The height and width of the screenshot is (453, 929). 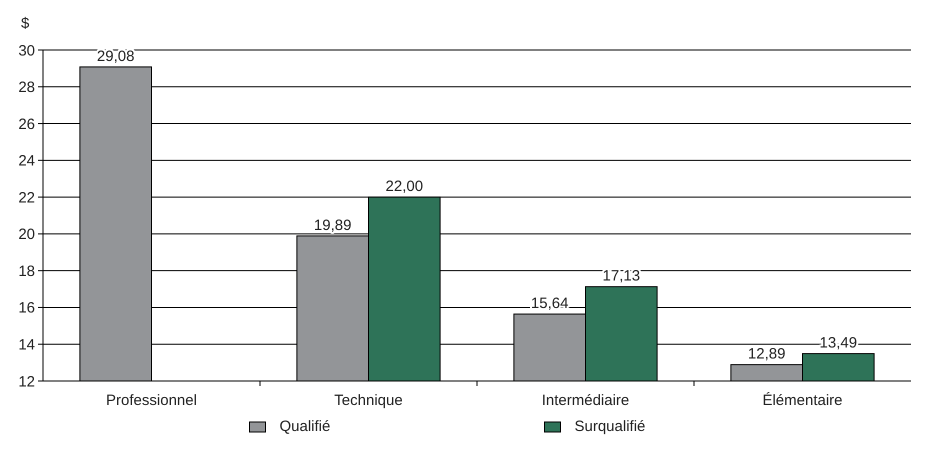 I want to click on legend-label: Surqualifié, so click(x=610, y=426).